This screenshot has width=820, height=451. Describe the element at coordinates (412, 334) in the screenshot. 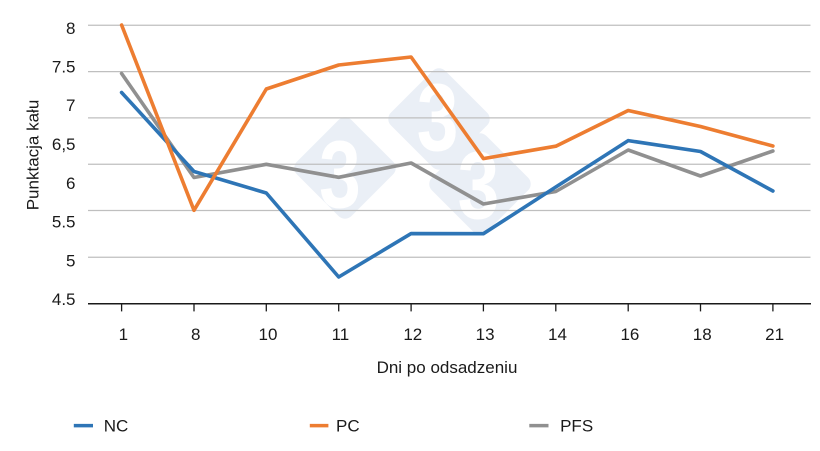

I see `svg-text: 12` at that location.